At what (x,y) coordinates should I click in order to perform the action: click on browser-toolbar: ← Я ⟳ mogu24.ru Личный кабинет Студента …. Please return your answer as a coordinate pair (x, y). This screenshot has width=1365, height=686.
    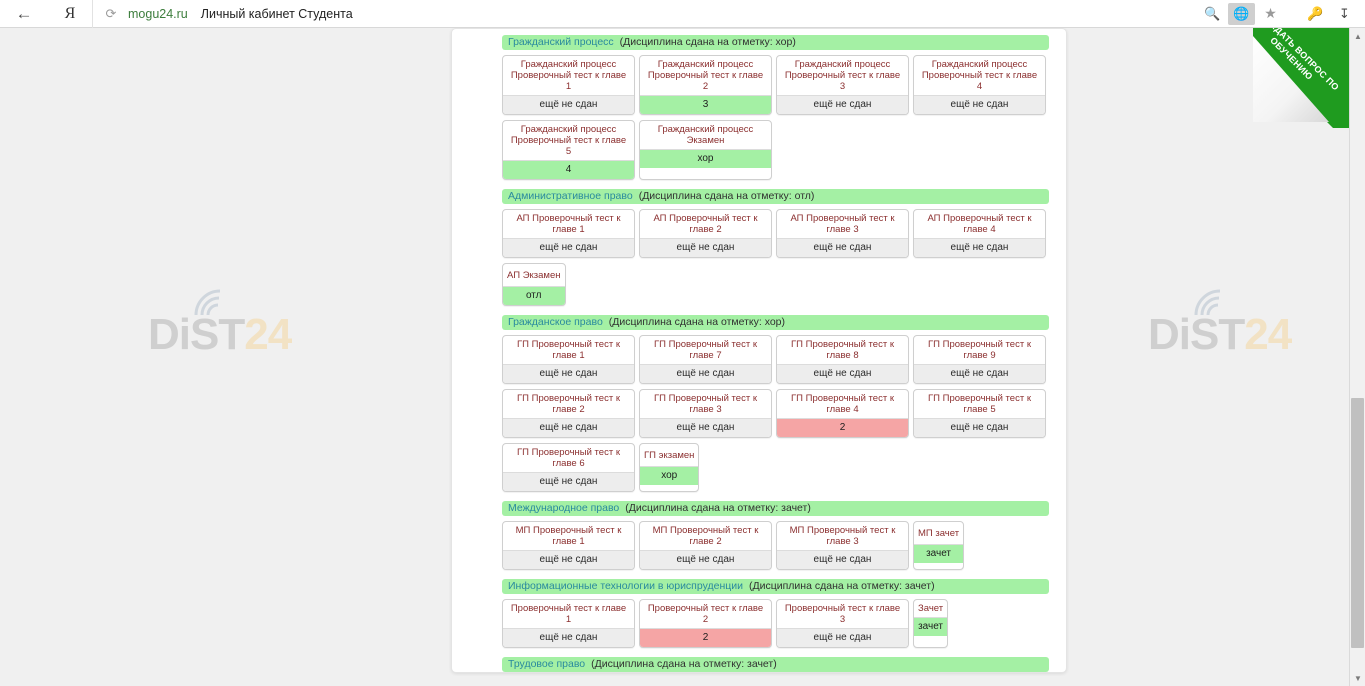
    Looking at the image, I should click on (682, 14).